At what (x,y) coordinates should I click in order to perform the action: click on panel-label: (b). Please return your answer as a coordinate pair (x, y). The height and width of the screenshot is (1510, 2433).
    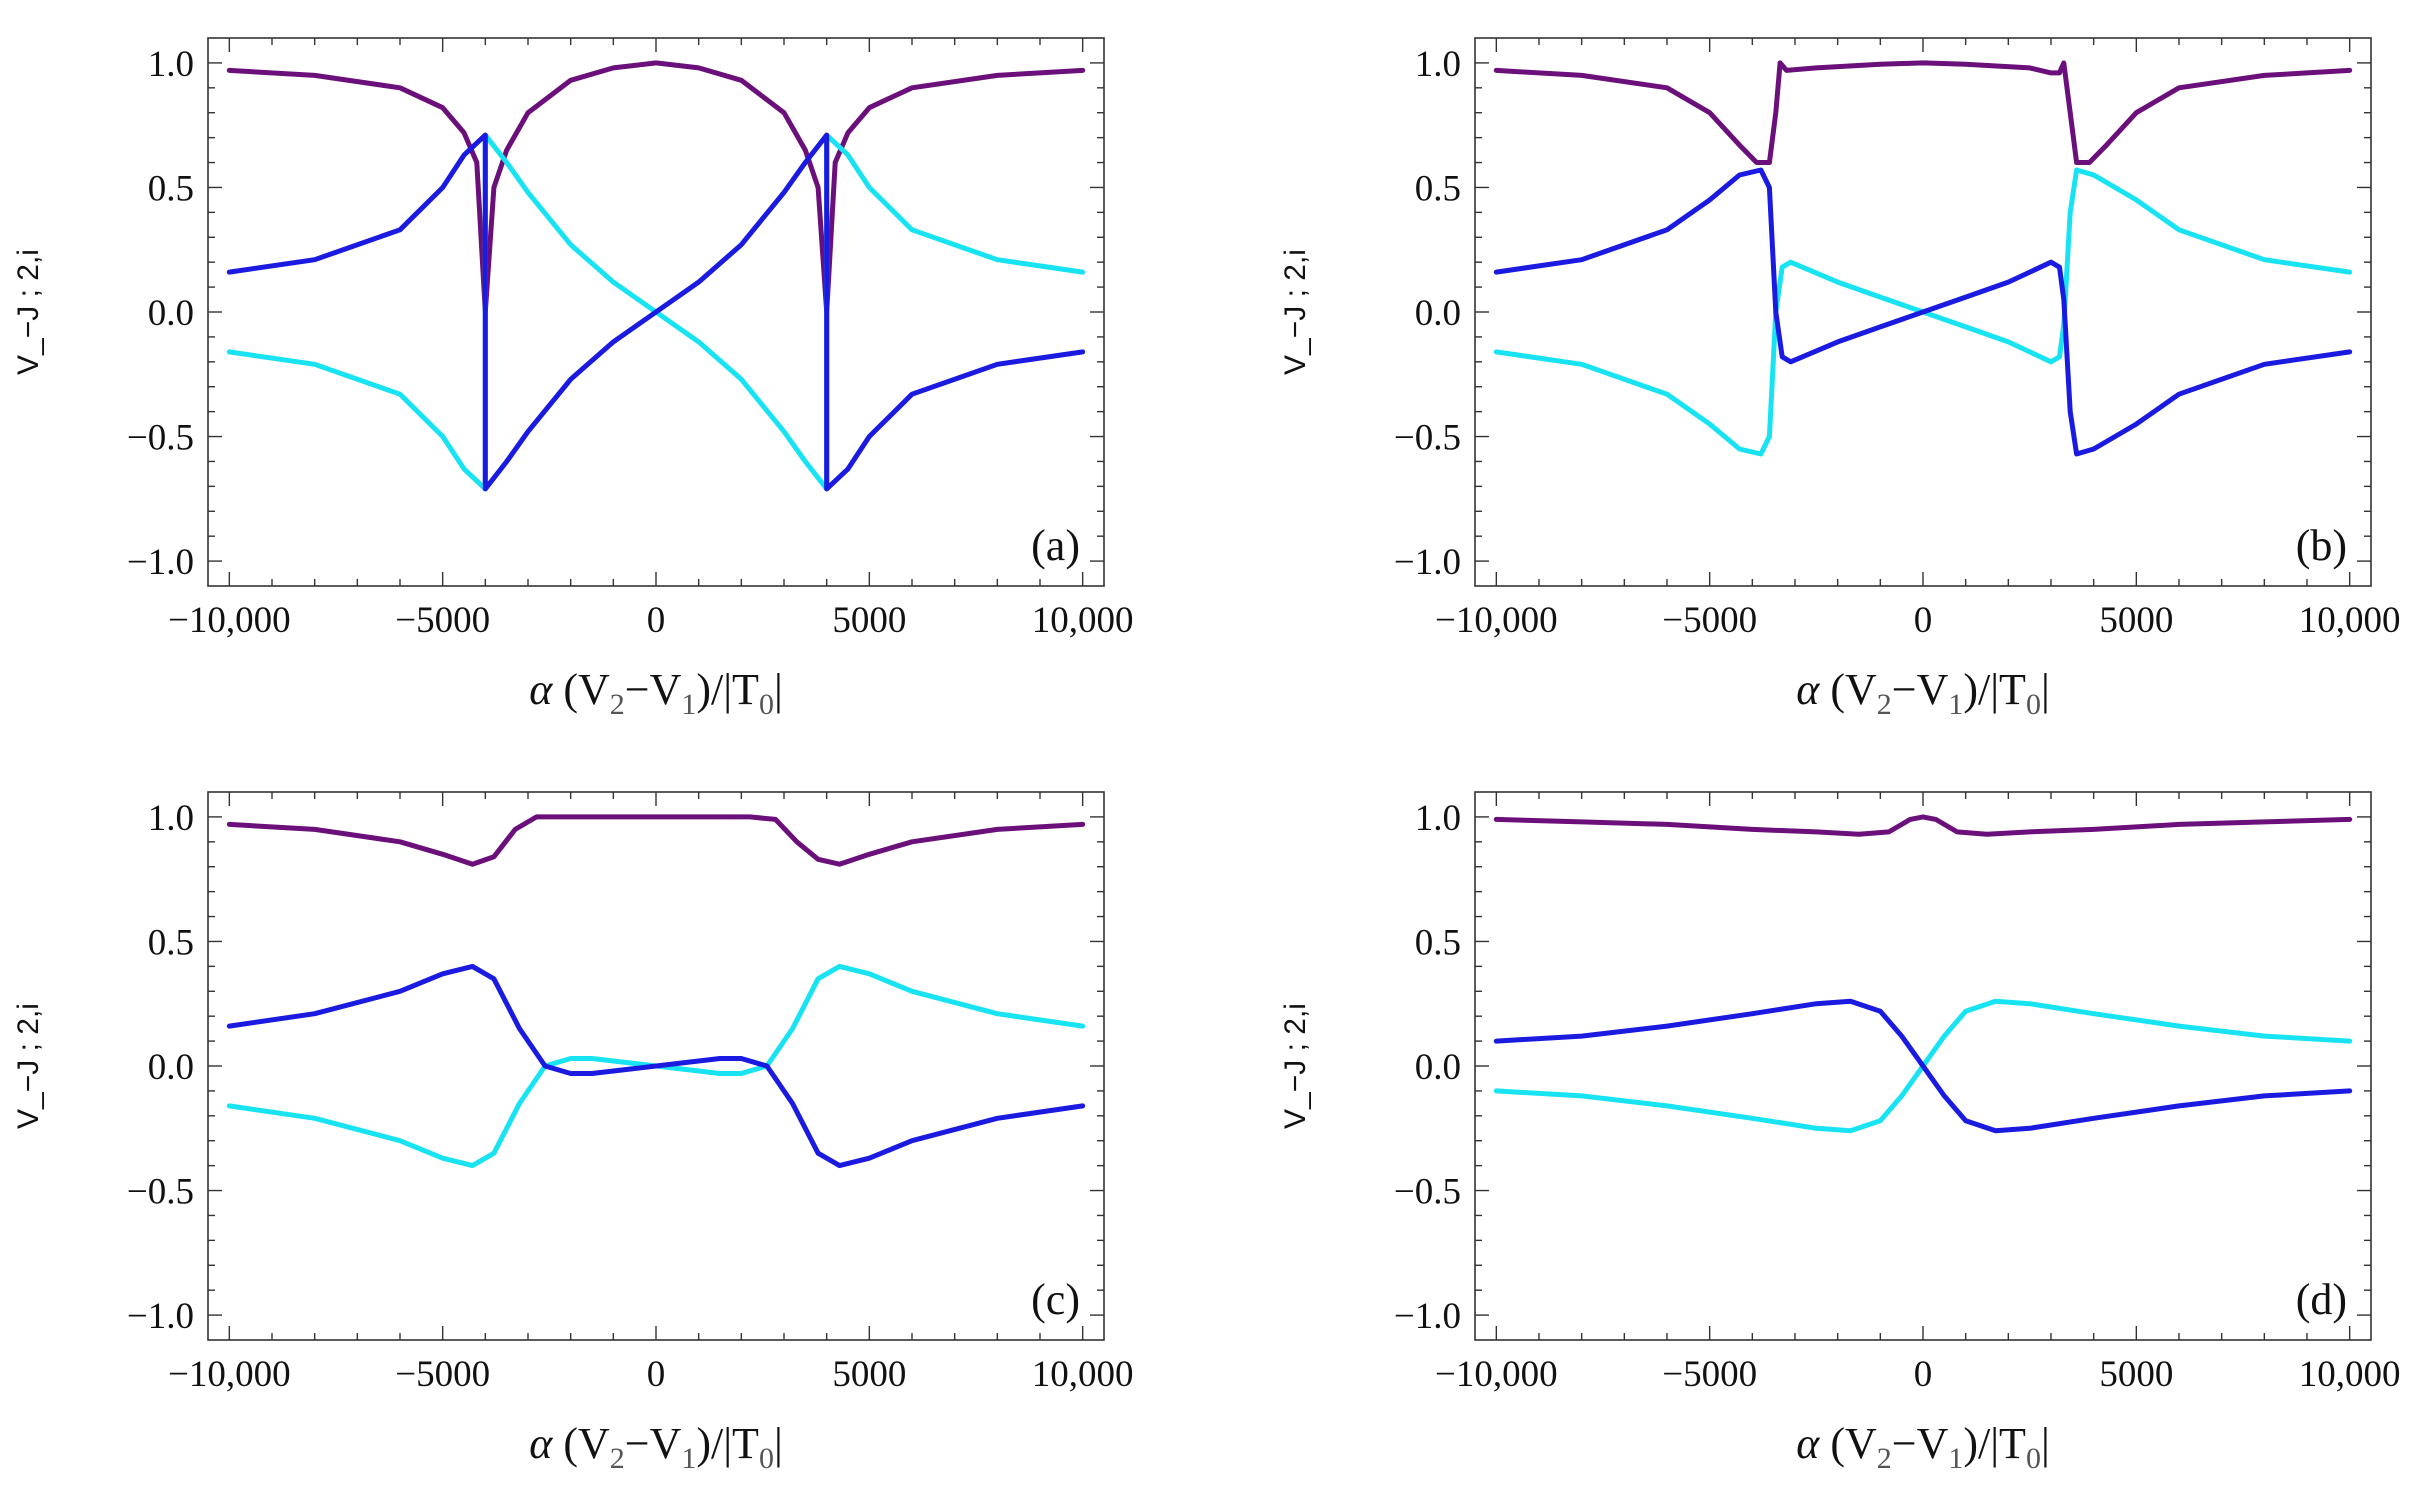
    Looking at the image, I should click on (2321, 545).